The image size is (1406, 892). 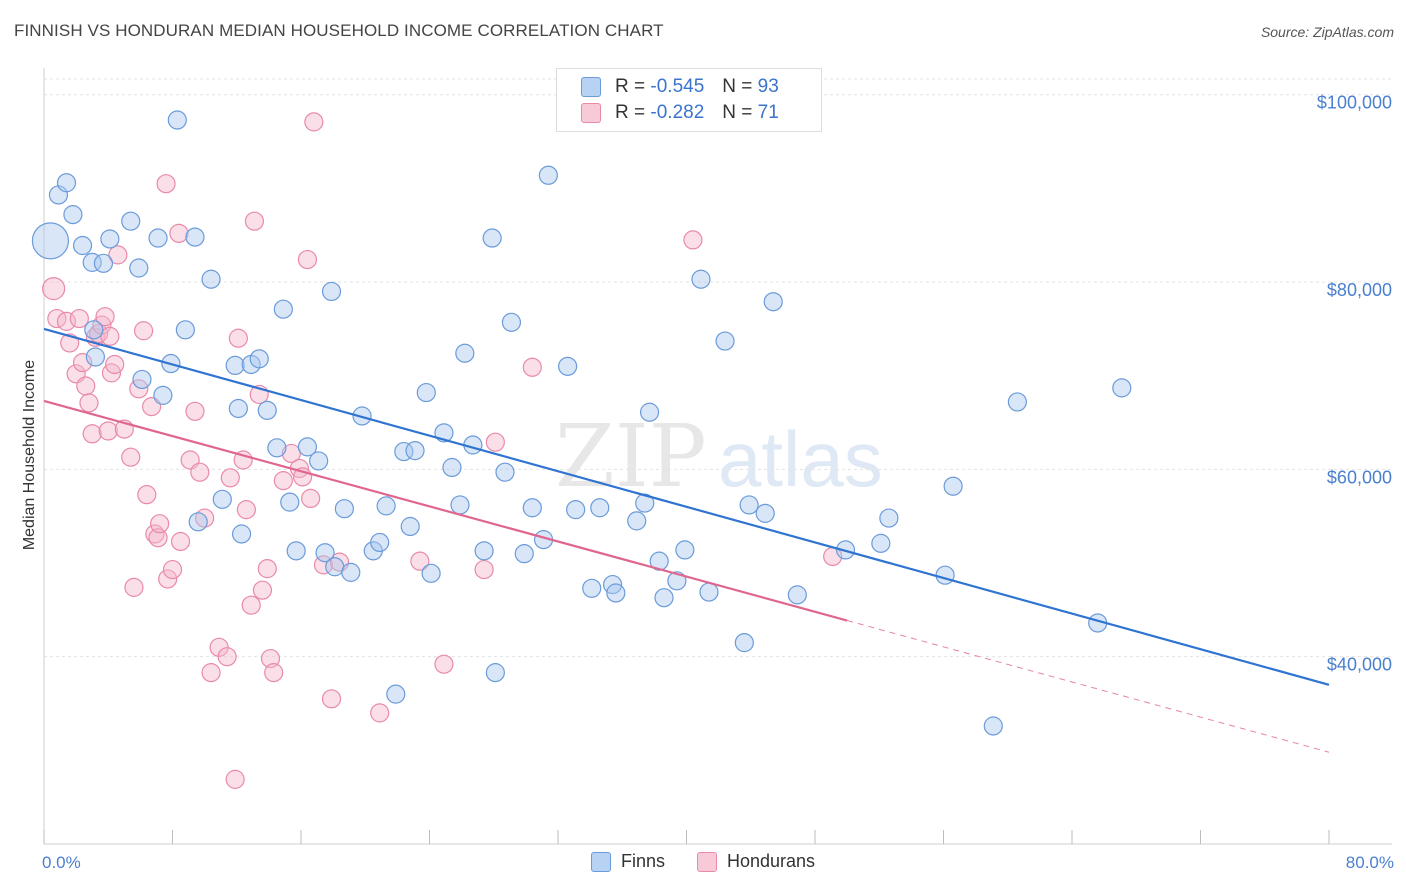 What do you see at coordinates (768, 112) in the screenshot?
I see `hondurans-n-value: 71` at bounding box center [768, 112].